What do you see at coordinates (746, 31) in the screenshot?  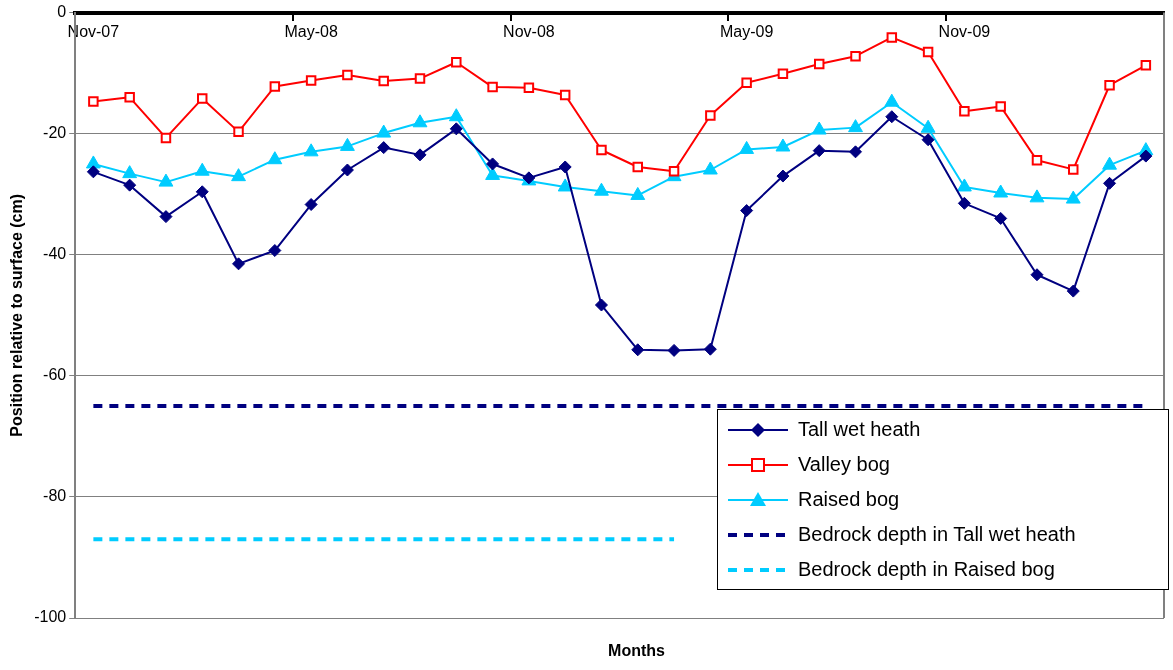 I see `x-tick-label: May-09` at bounding box center [746, 31].